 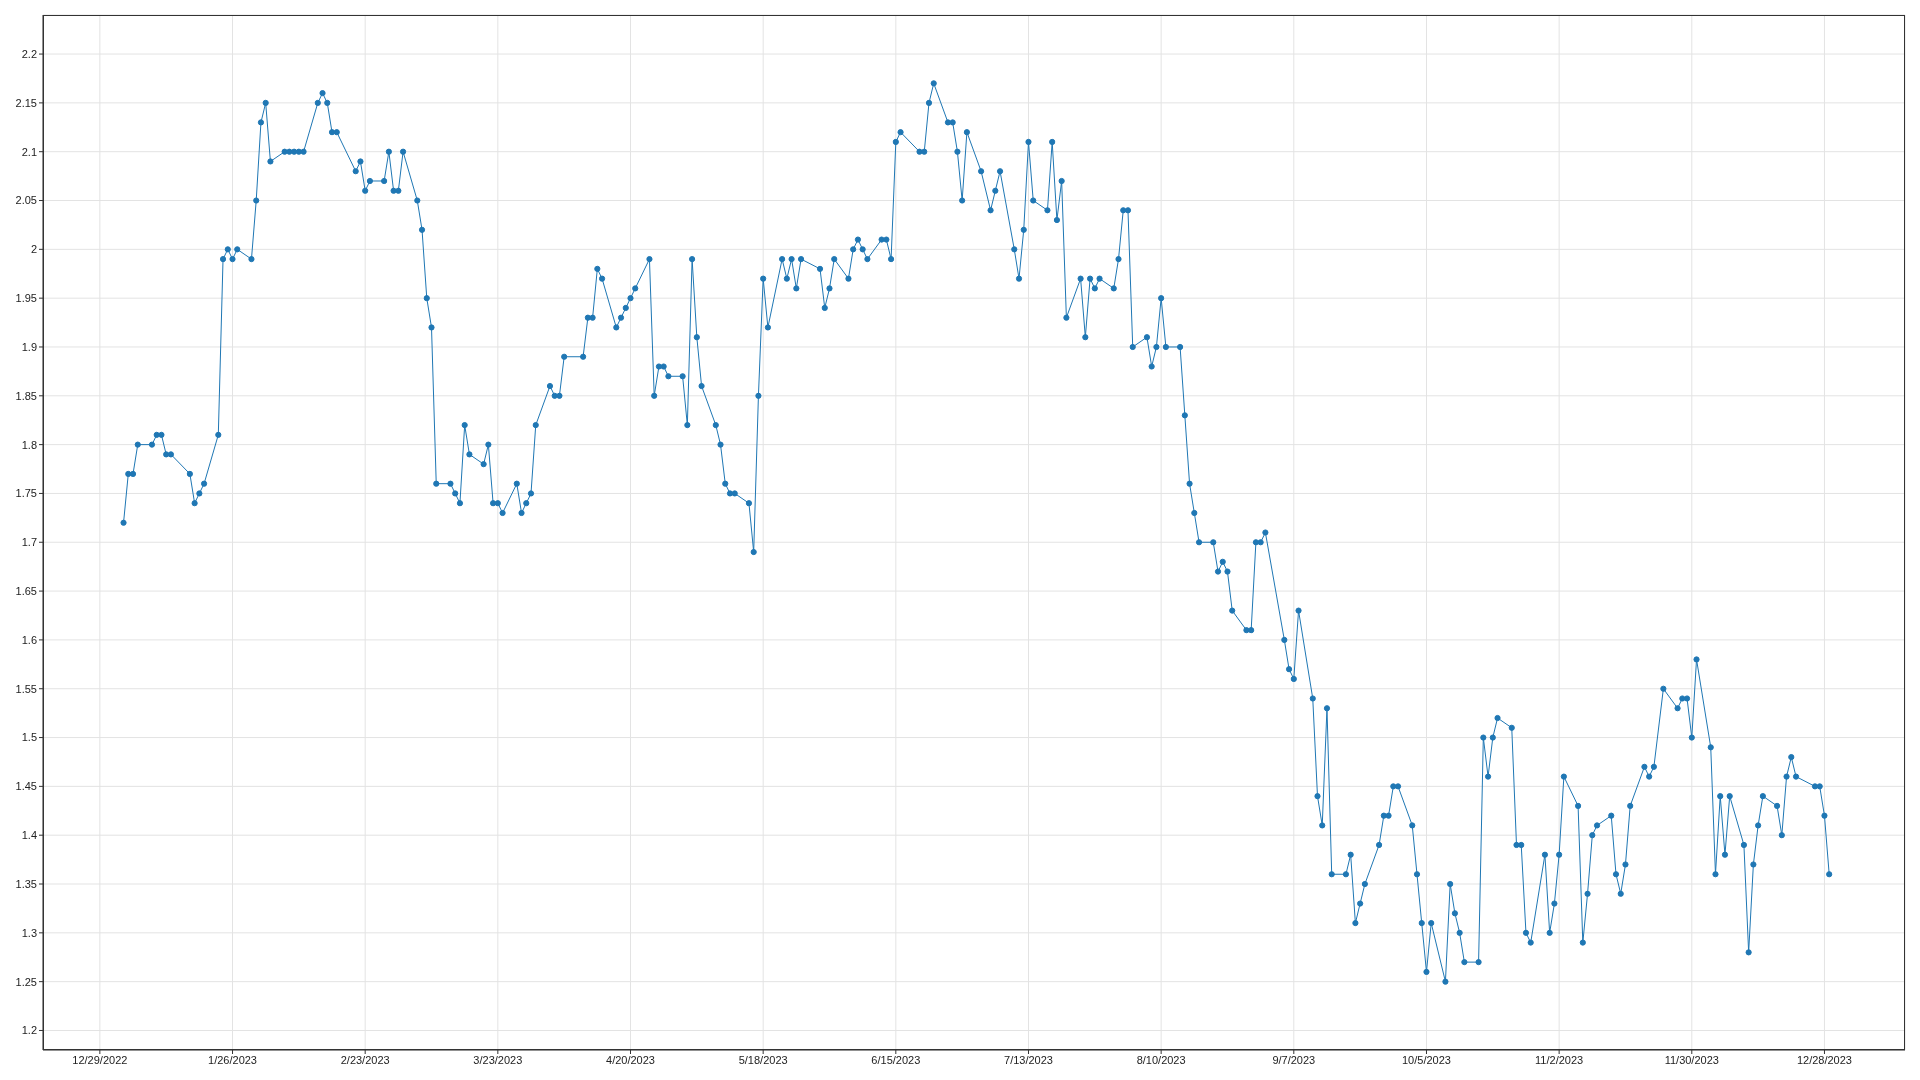 What do you see at coordinates (26, 395) in the screenshot?
I see `y-tick-label: 1.85` at bounding box center [26, 395].